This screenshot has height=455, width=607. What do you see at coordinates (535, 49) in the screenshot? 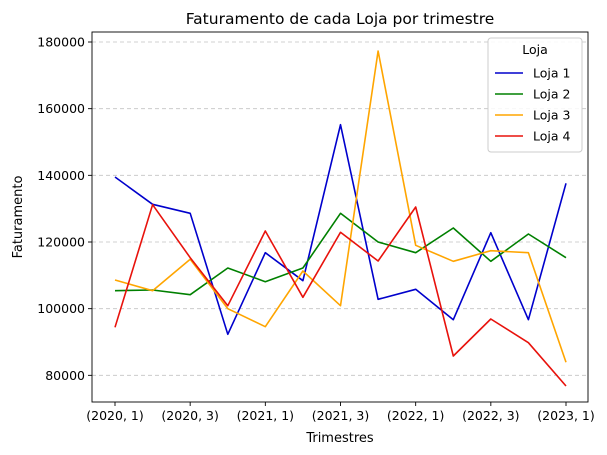
I see `legend-title: Loja` at bounding box center [535, 49].